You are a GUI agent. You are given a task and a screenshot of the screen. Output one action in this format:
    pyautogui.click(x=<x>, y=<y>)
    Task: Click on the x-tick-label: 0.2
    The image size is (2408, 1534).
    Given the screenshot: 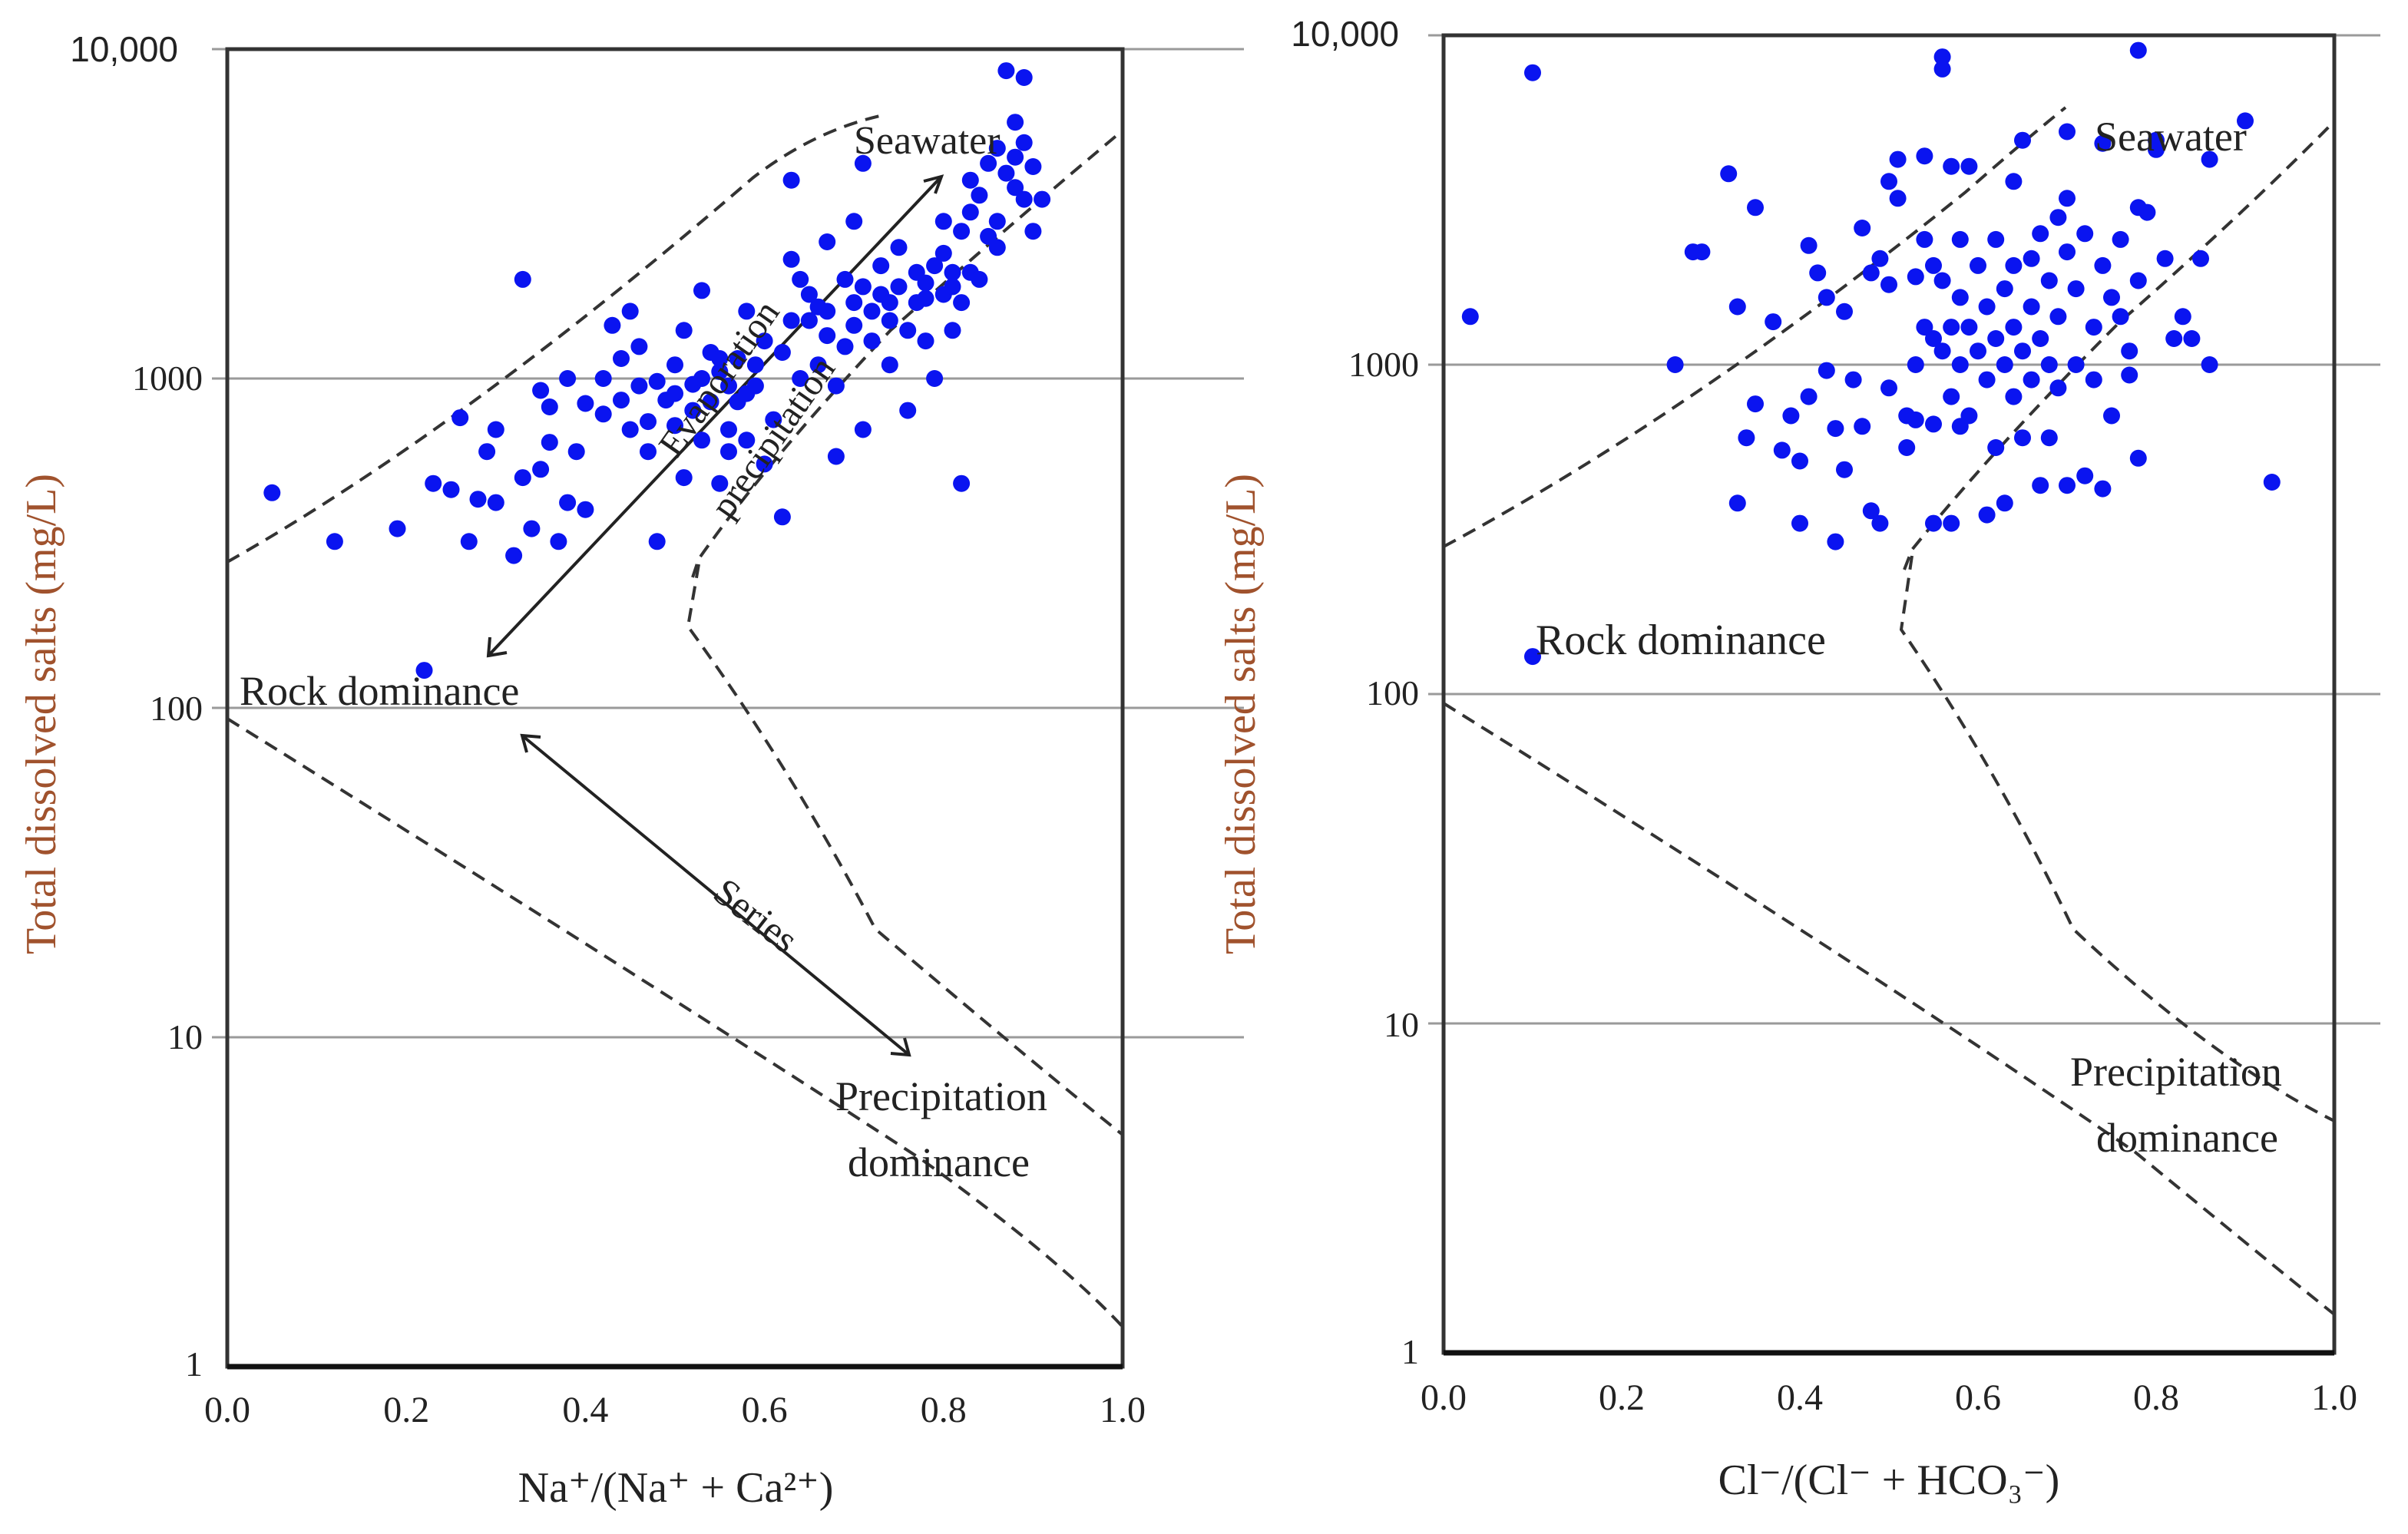 What is the action you would take?
    pyautogui.click(x=406, y=1410)
    